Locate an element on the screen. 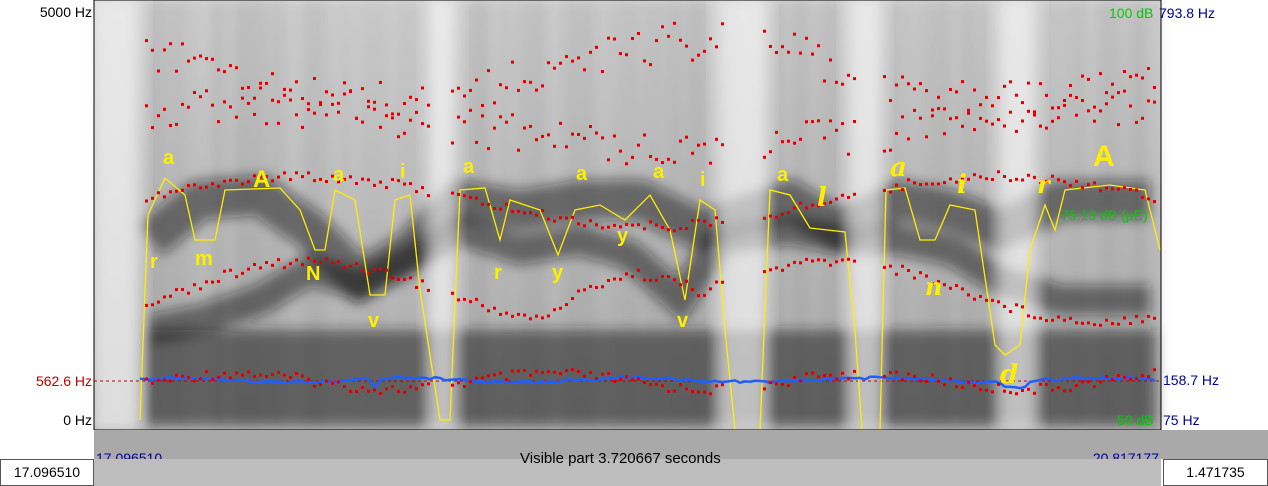 The image size is (1268, 486). total-start-box: 17.096510 is located at coordinates (47, 472).